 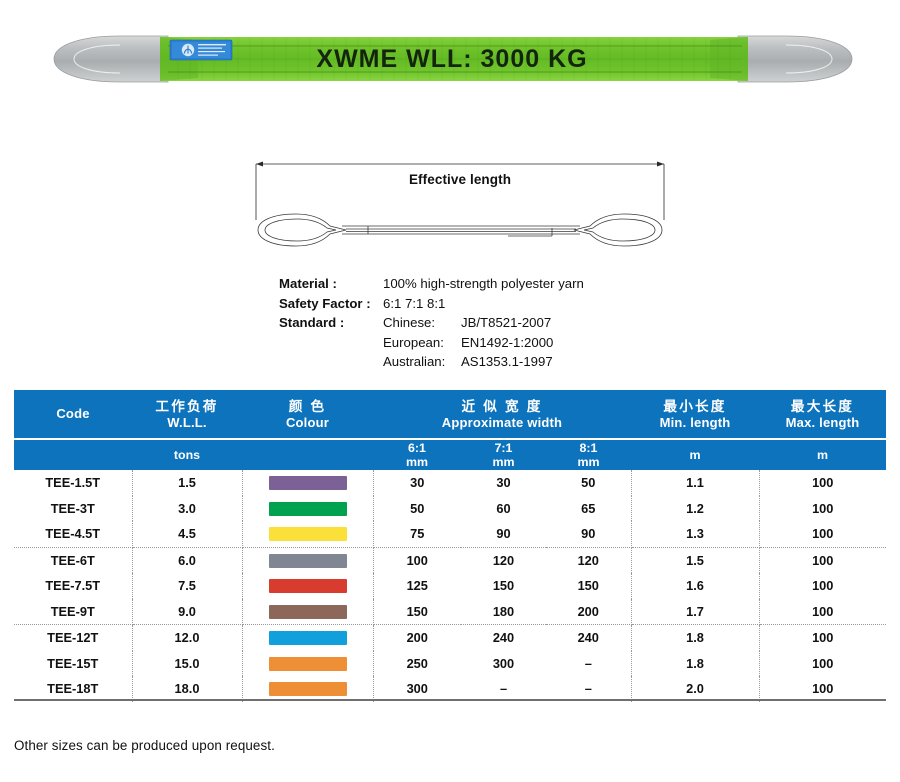 What do you see at coordinates (417, 611) in the screenshot?
I see `cell-width-6-1: 150` at bounding box center [417, 611].